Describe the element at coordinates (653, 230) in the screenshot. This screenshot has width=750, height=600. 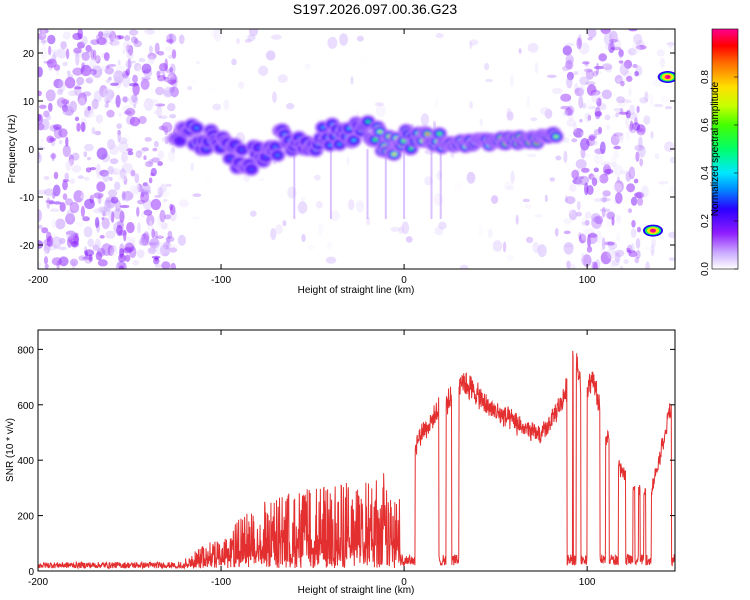
I see `spectrogram-peak` at that location.